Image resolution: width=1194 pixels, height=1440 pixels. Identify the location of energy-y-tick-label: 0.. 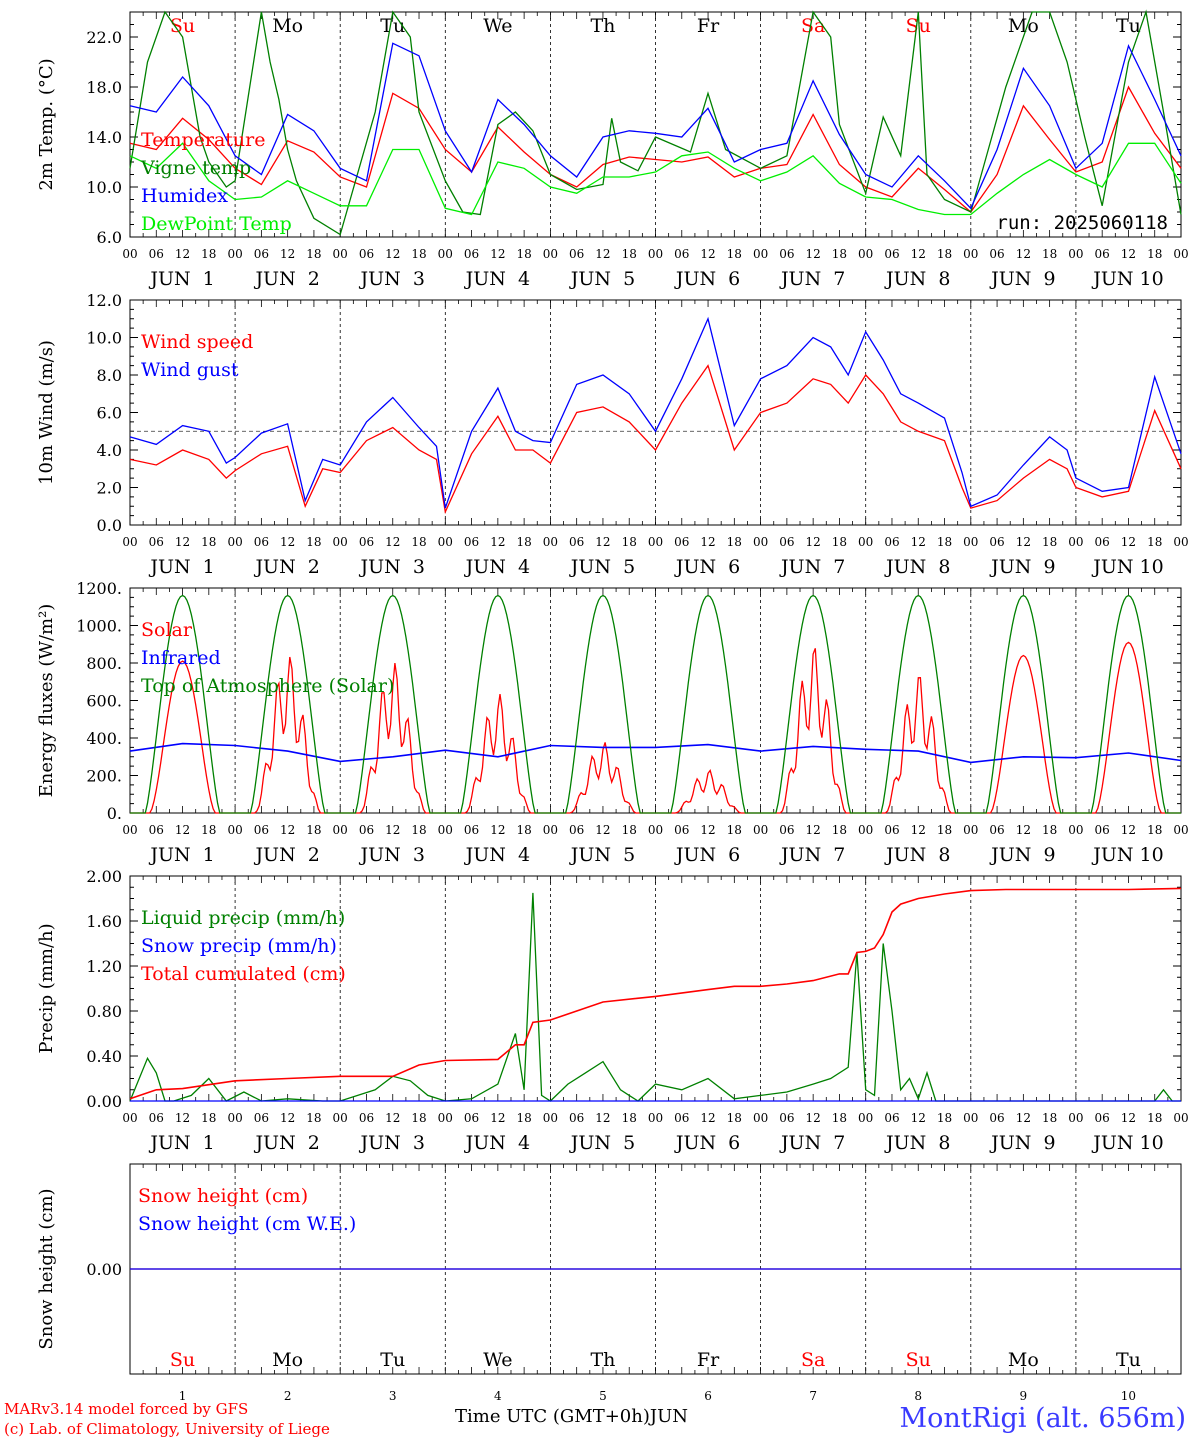
(114, 813).